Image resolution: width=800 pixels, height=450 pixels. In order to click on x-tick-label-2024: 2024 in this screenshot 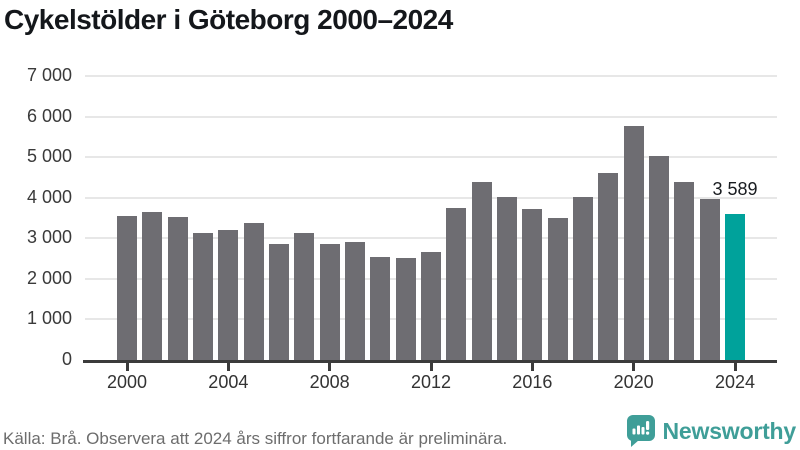, I will do `click(735, 382)`.